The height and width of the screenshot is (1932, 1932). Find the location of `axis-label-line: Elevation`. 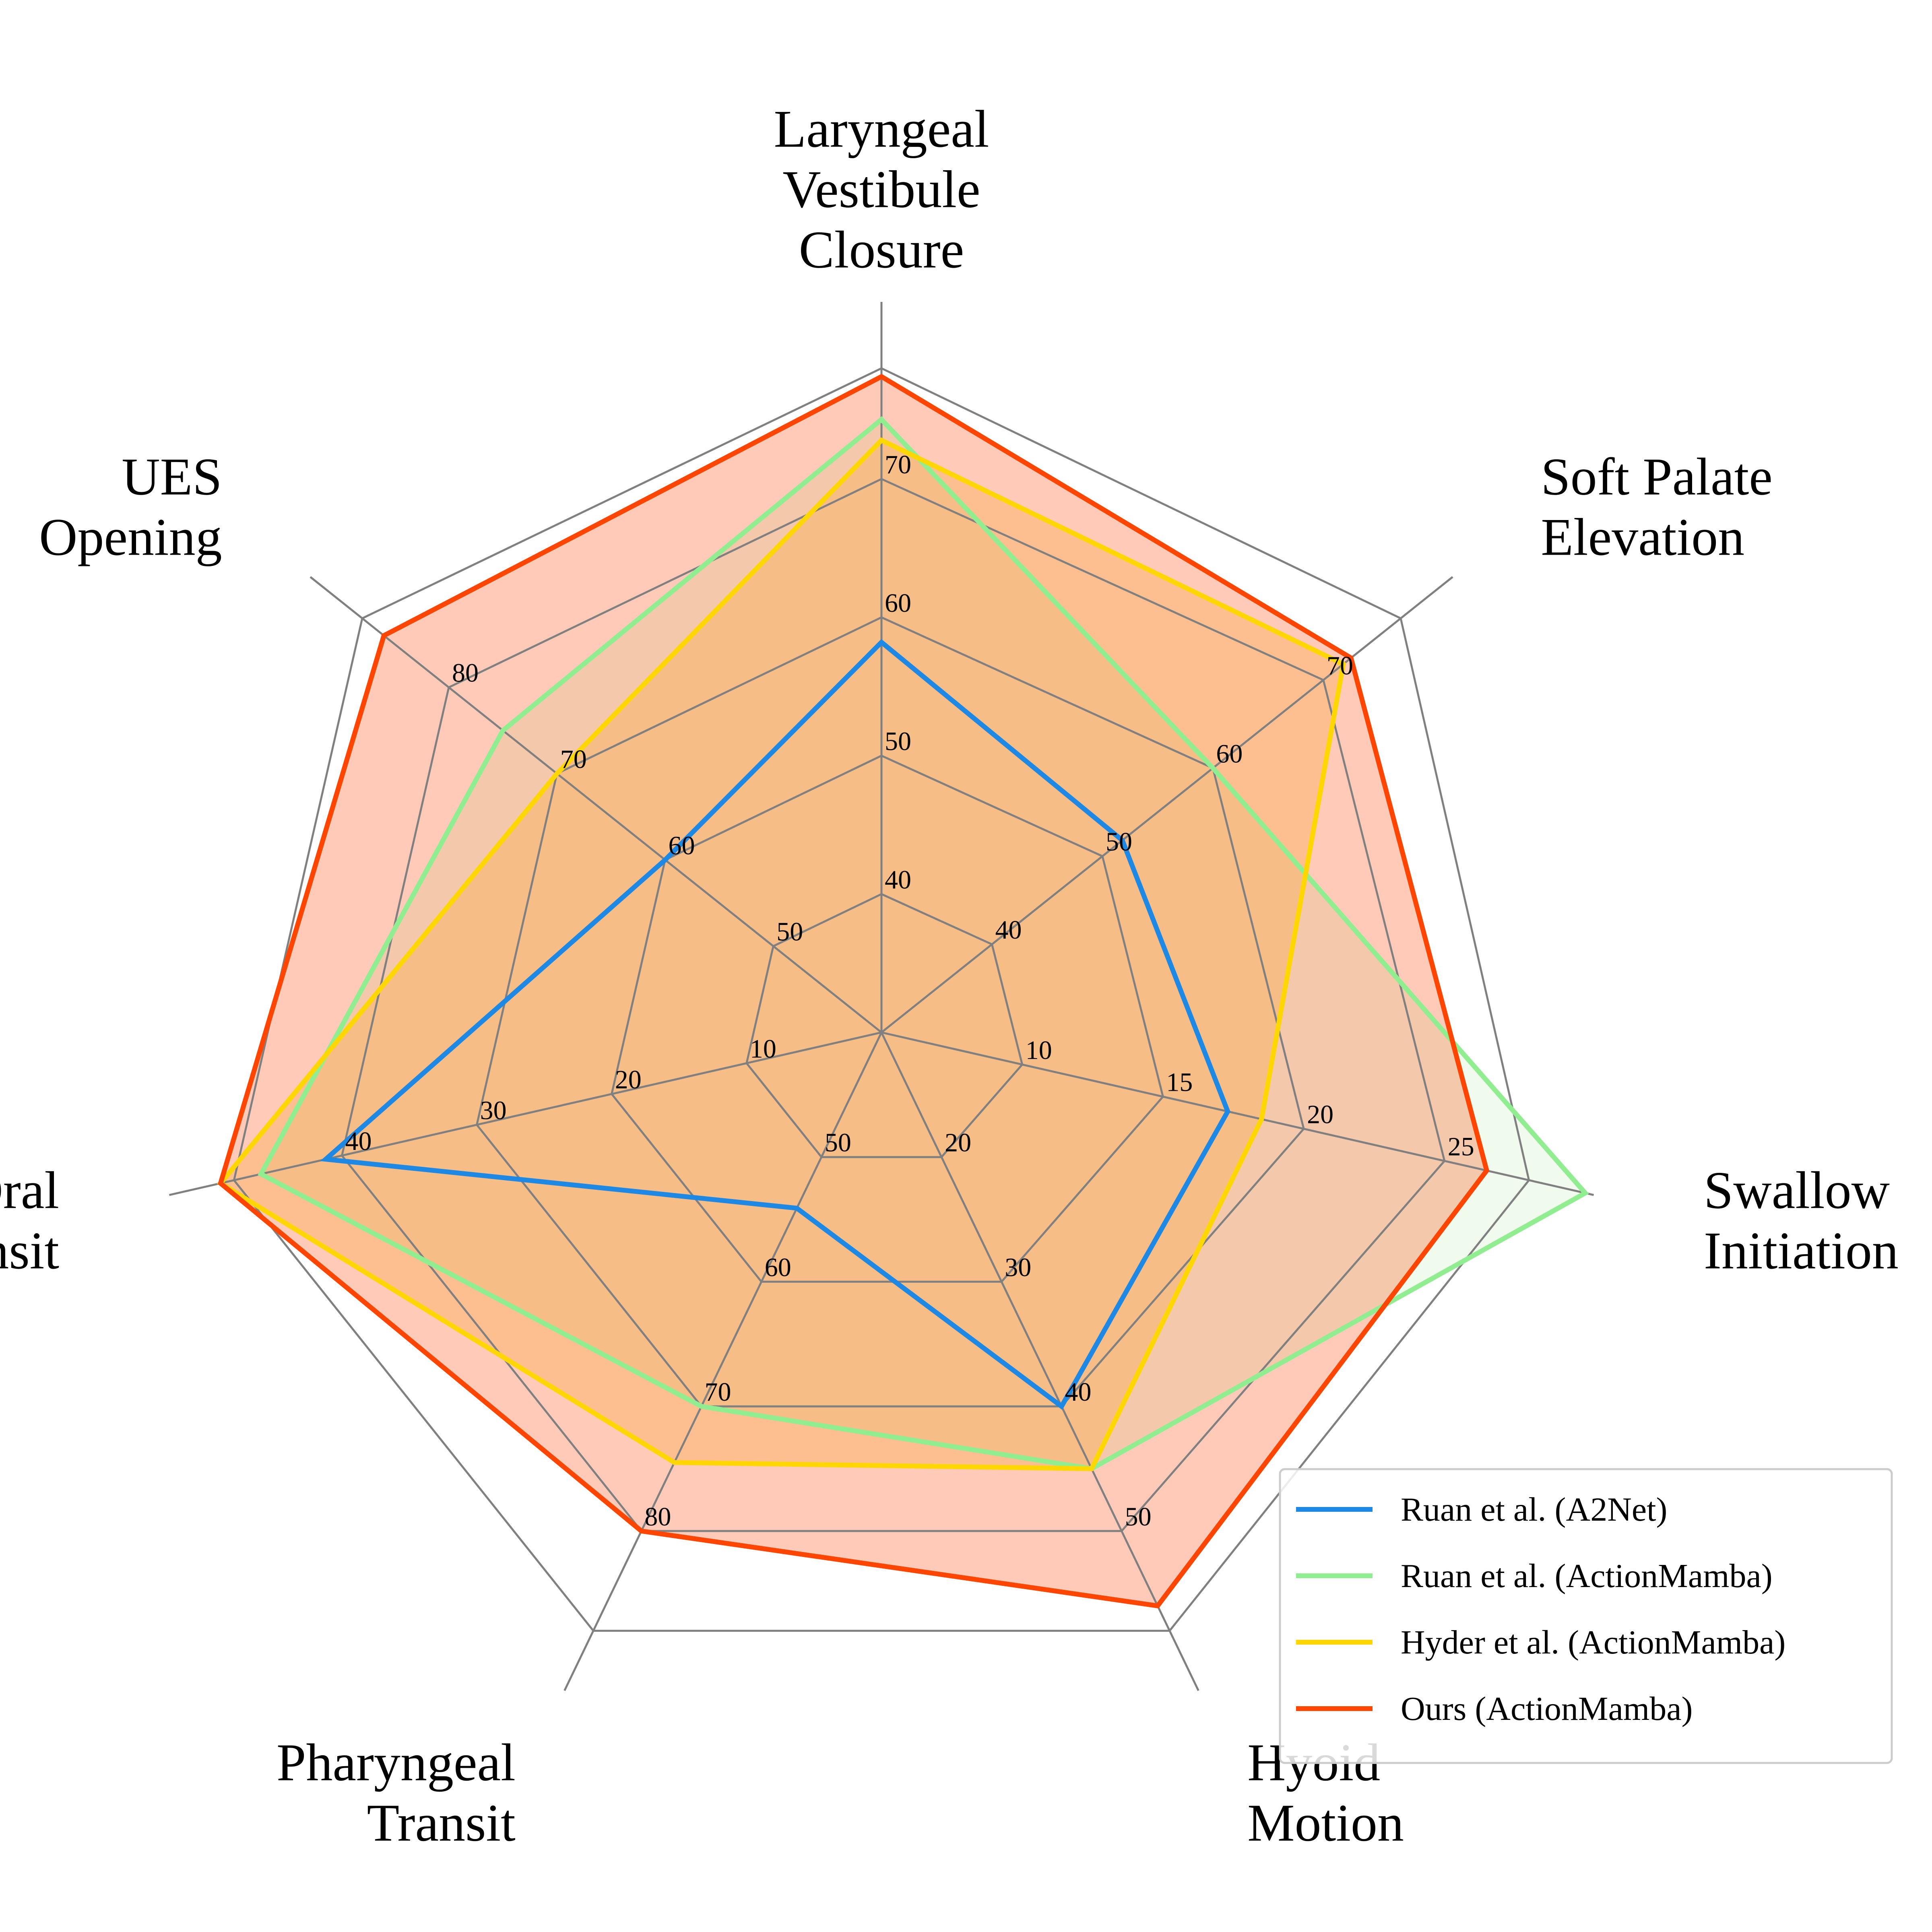

axis-label-line: Elevation is located at coordinates (1642, 536).